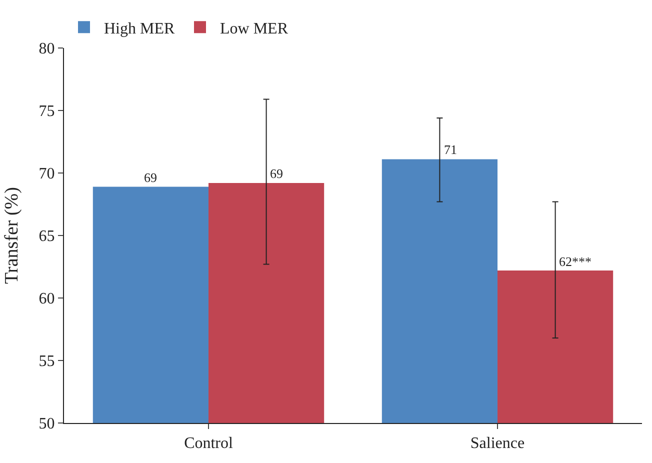  Describe the element at coordinates (209, 443) in the screenshot. I see `x-tick-label: Control` at that location.